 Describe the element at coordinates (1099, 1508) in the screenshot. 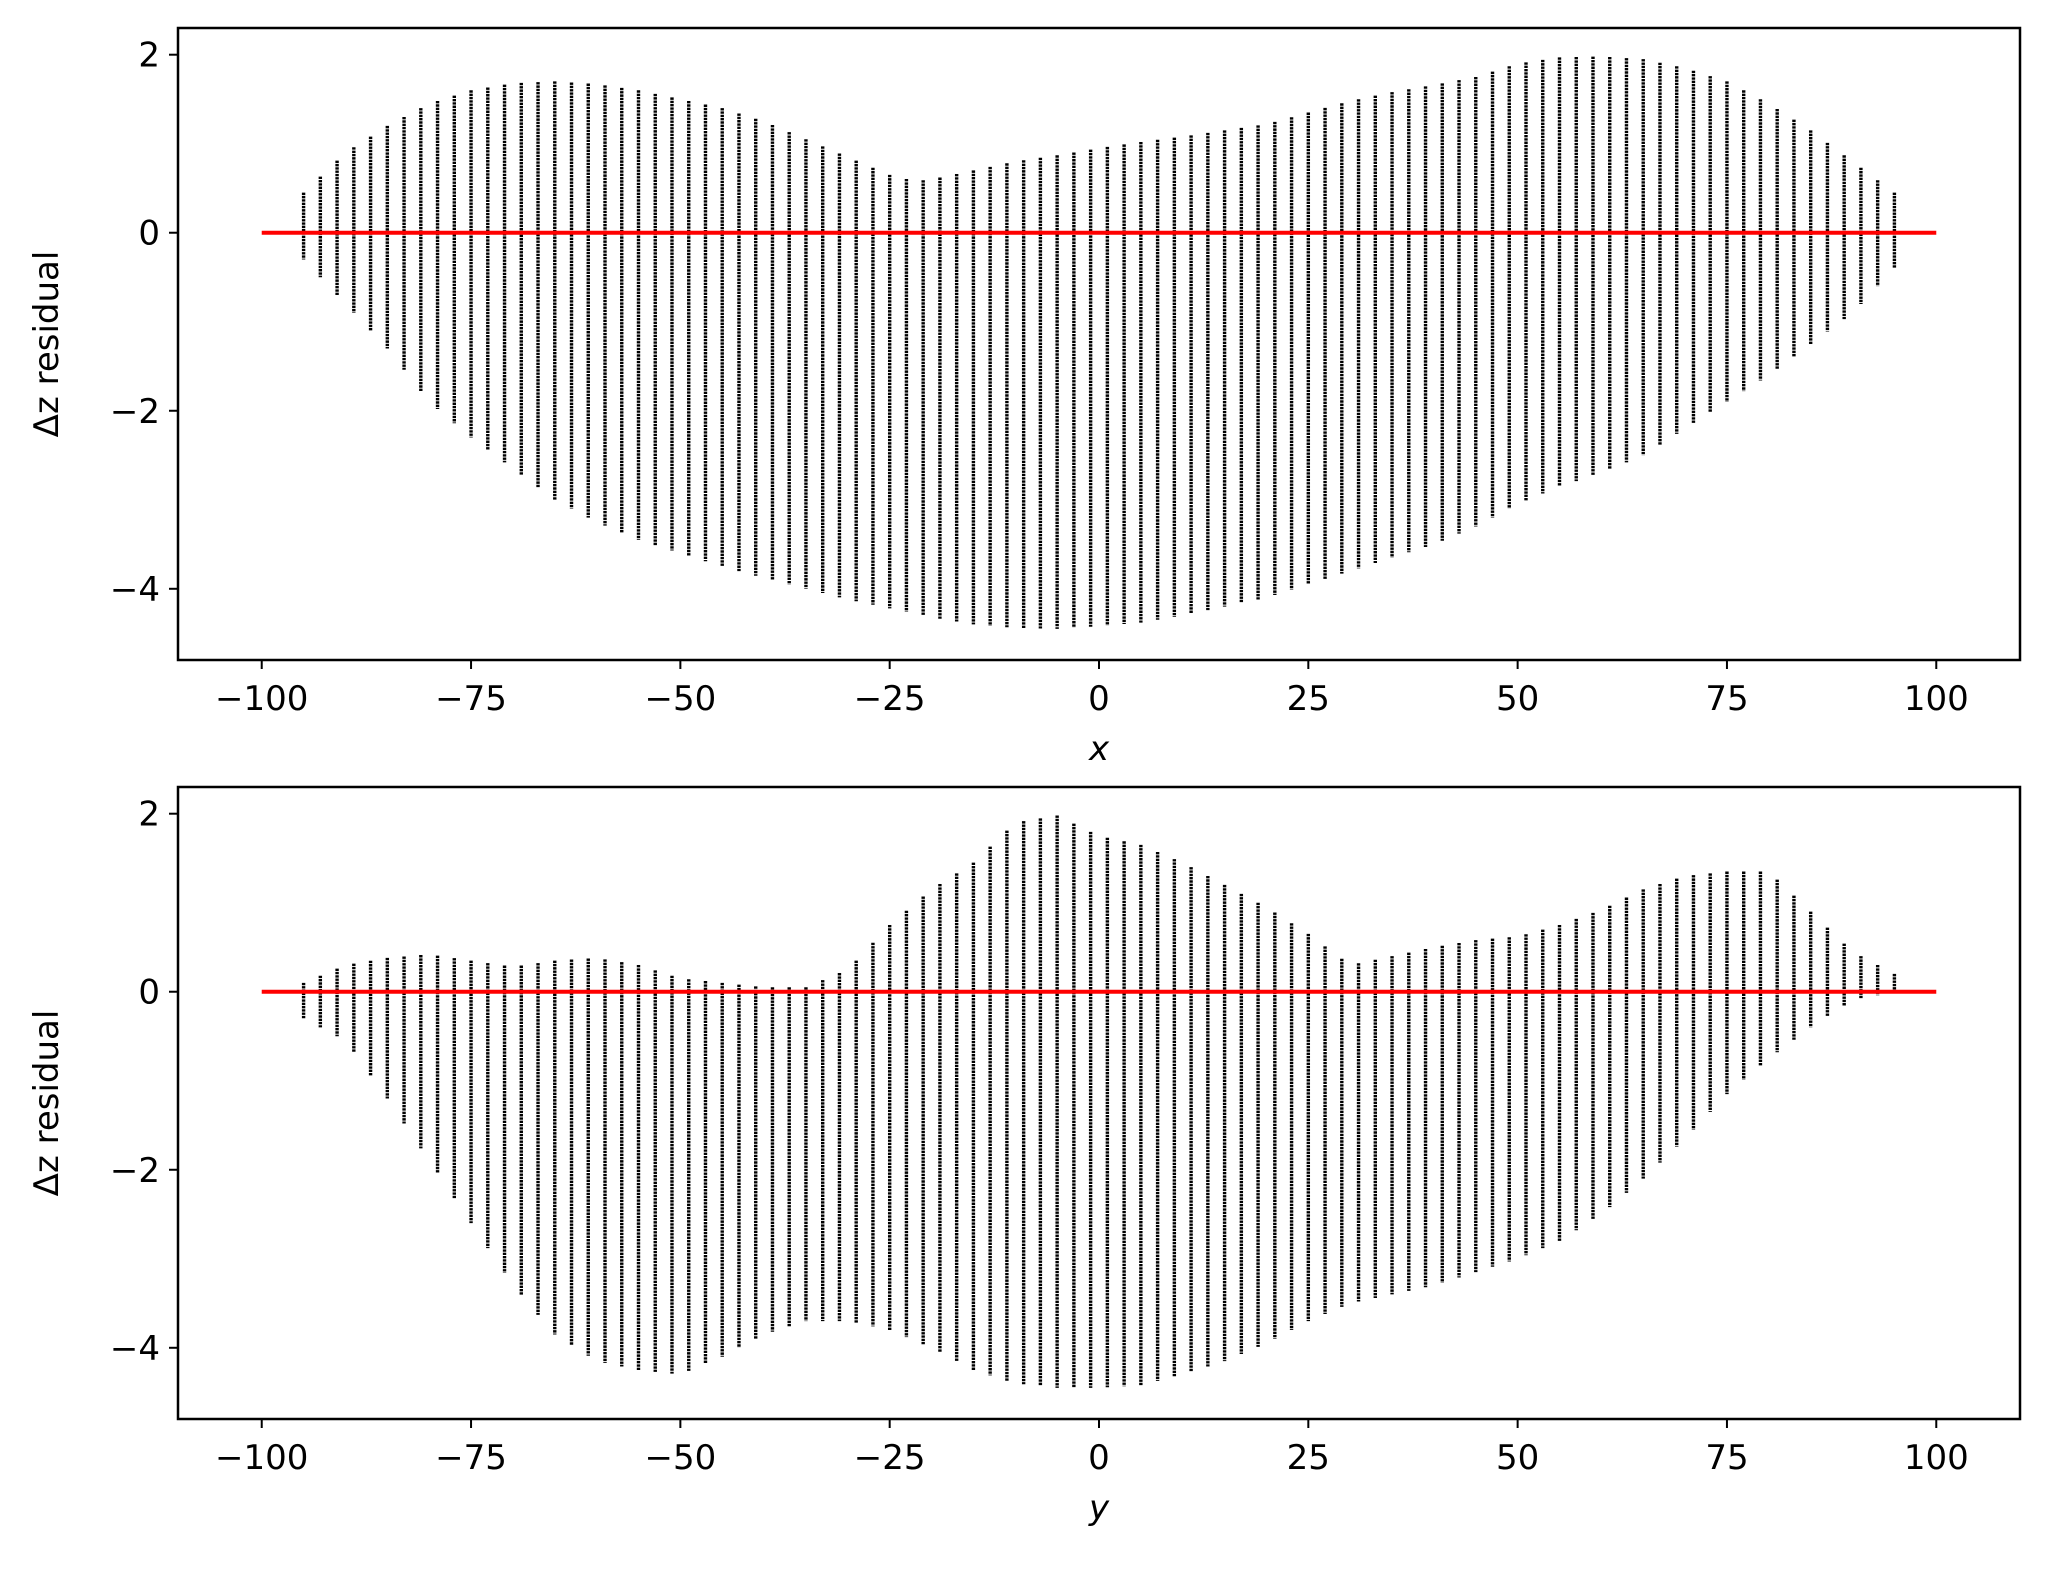

I see `x-axis-label: y` at that location.